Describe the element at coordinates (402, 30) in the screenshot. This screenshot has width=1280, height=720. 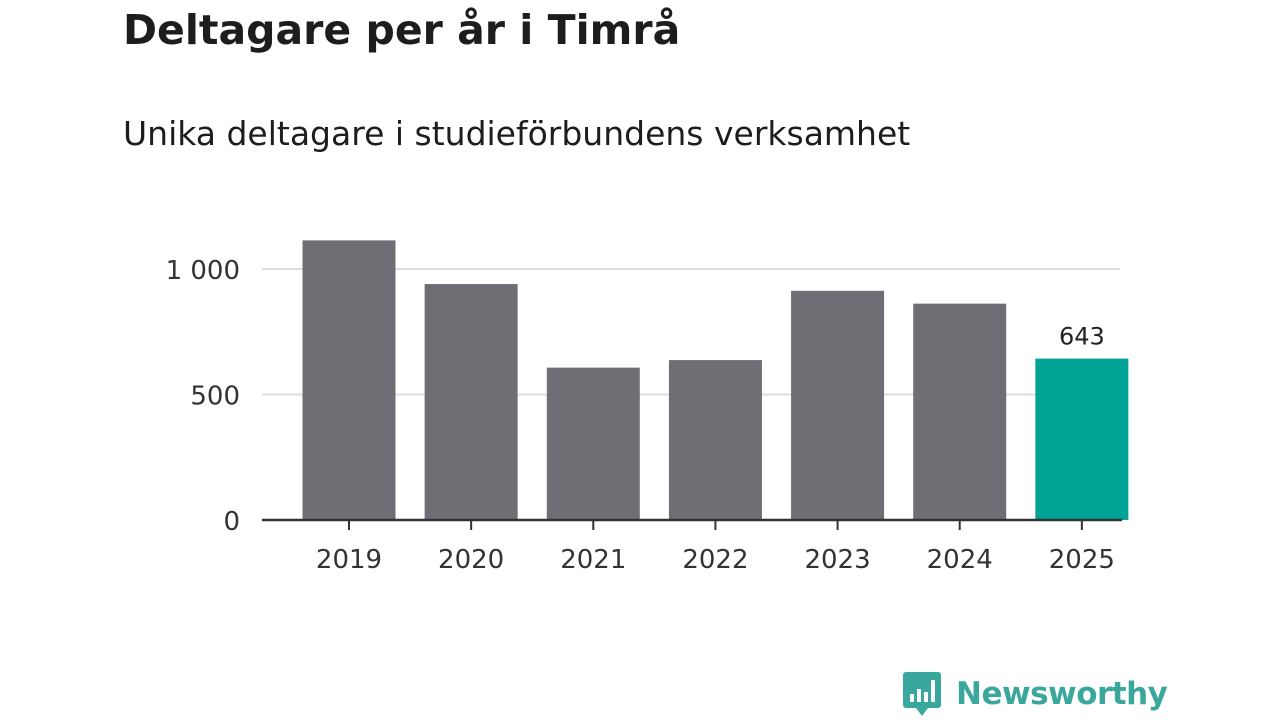
I see `chart-title: Deltagare per år i Timrå` at that location.